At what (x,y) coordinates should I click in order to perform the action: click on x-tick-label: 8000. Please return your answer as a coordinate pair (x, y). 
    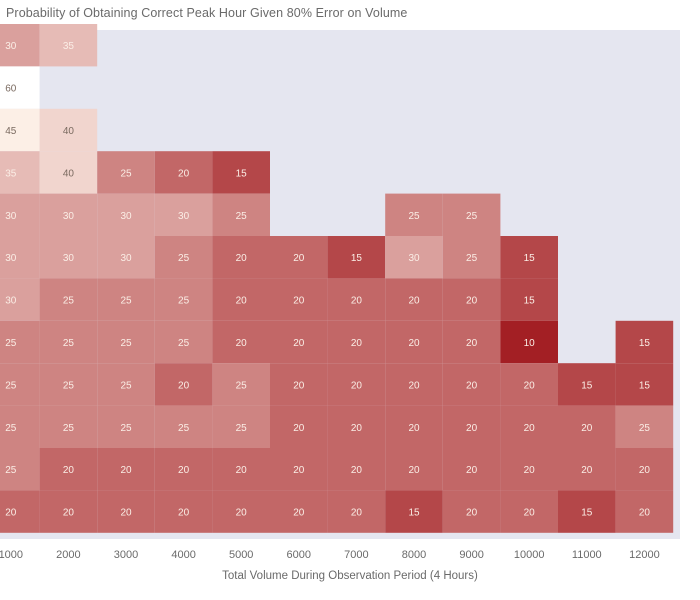
    Looking at the image, I should click on (414, 555).